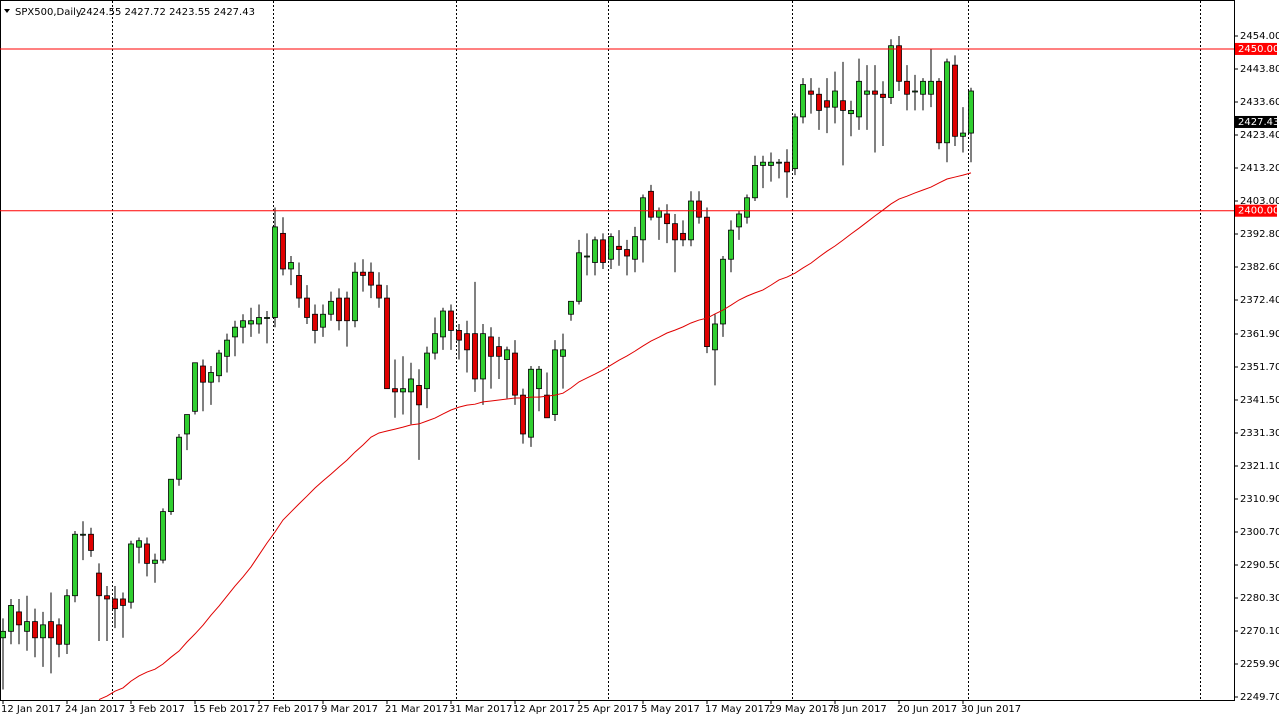 Image resolution: width=1279 pixels, height=724 pixels. Describe the element at coordinates (608, 709) in the screenshot. I see `x-tick-label: 25 Apr 2017` at that location.